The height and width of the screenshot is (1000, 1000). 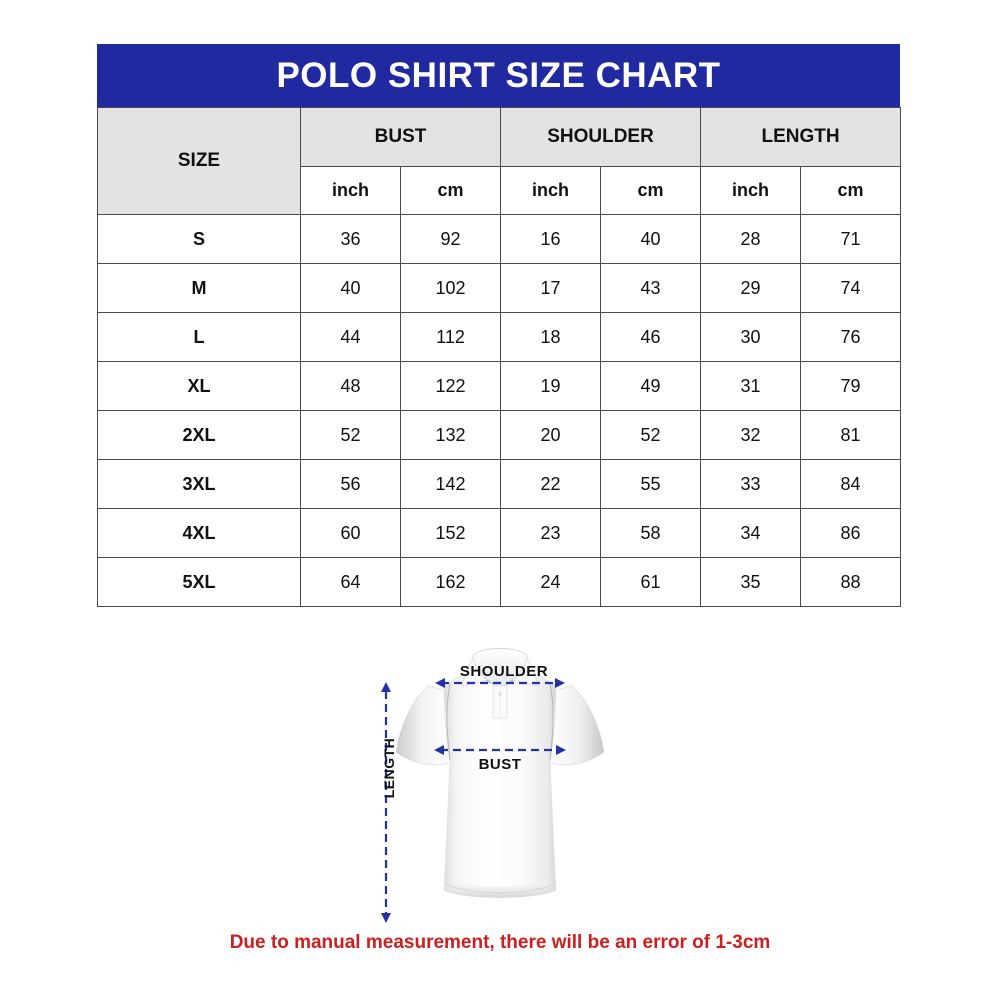 I want to click on cell-length-inch: 34, so click(x=751, y=533).